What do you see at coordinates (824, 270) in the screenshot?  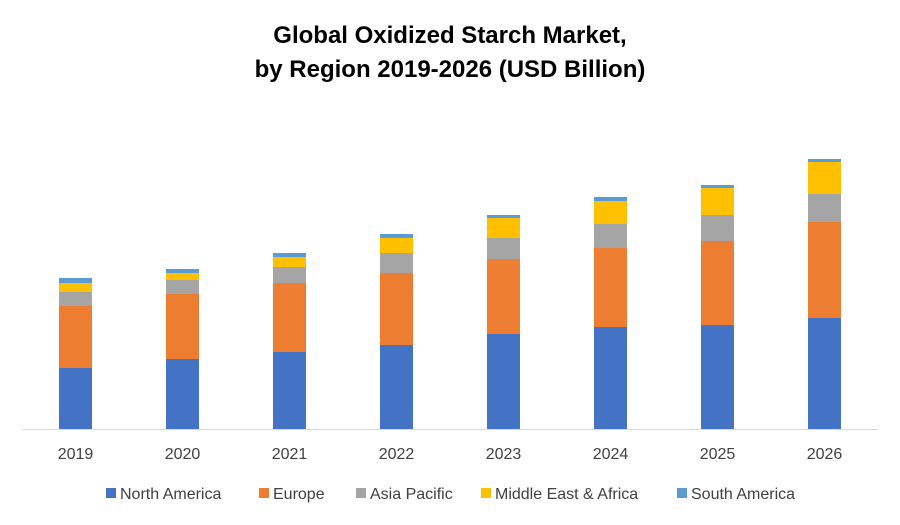 I see `bar-segment-europe-2026` at bounding box center [824, 270].